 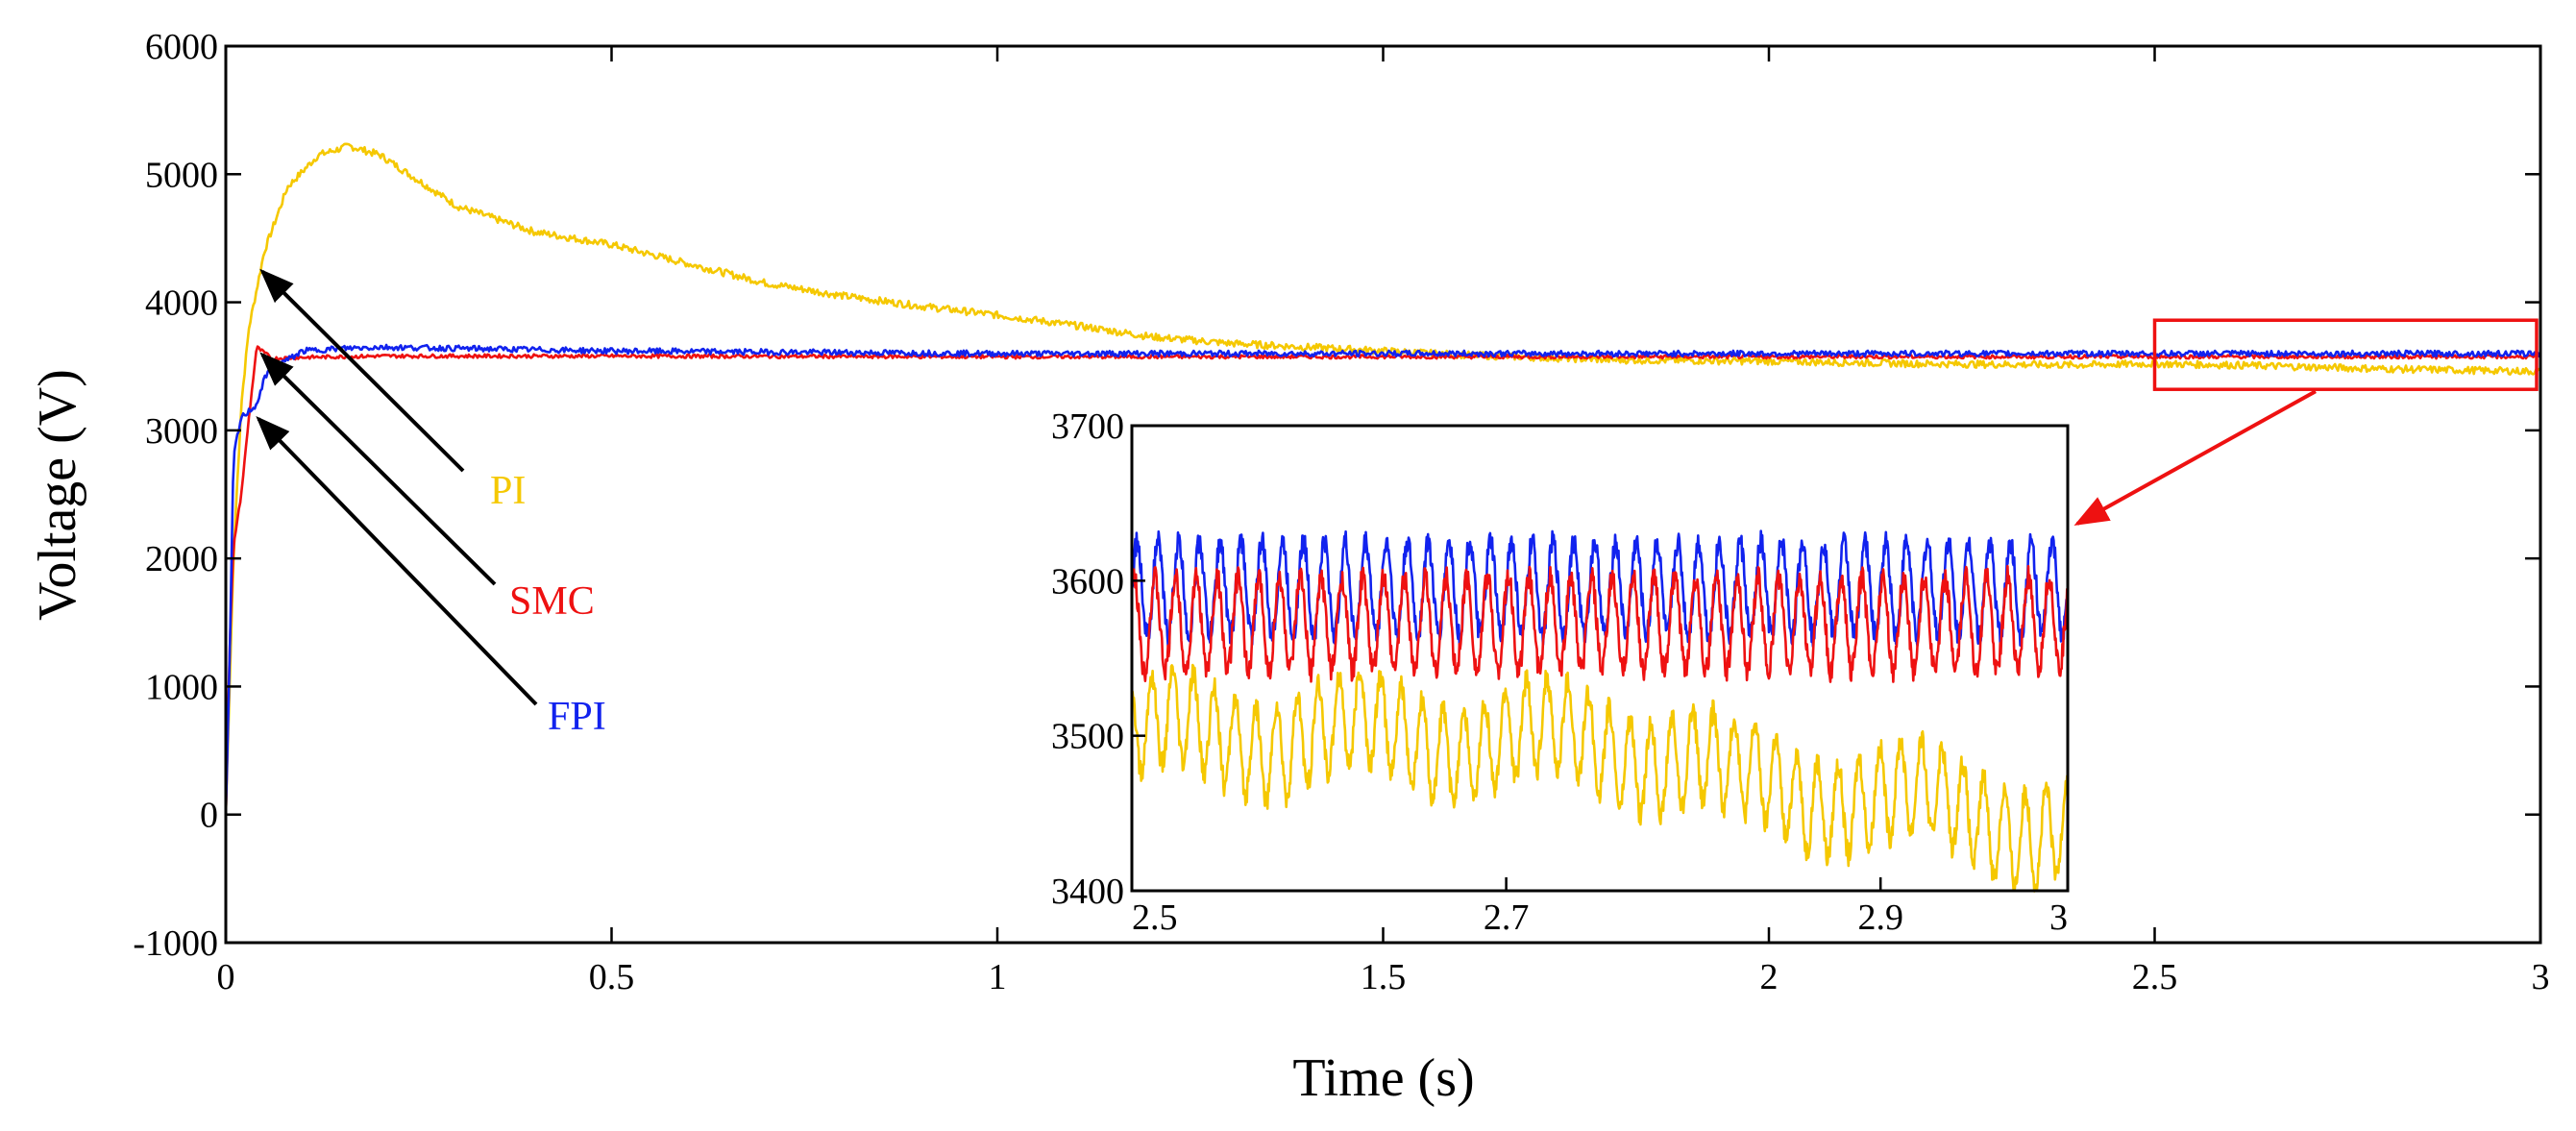 I want to click on callout-arrow-smc, so click(x=378, y=469).